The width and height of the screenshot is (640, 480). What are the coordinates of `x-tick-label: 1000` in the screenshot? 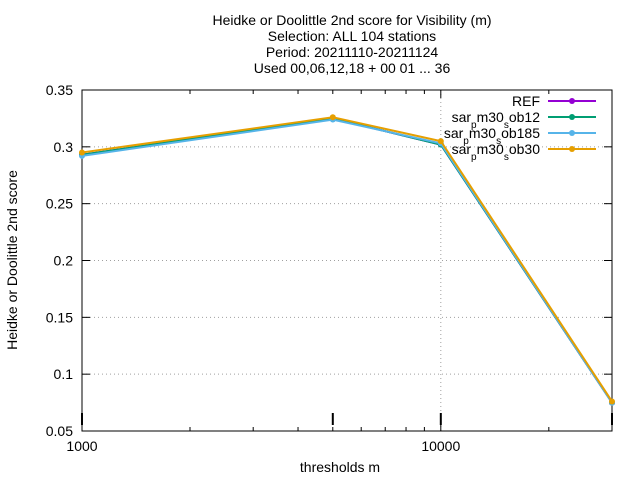 It's located at (81, 446).